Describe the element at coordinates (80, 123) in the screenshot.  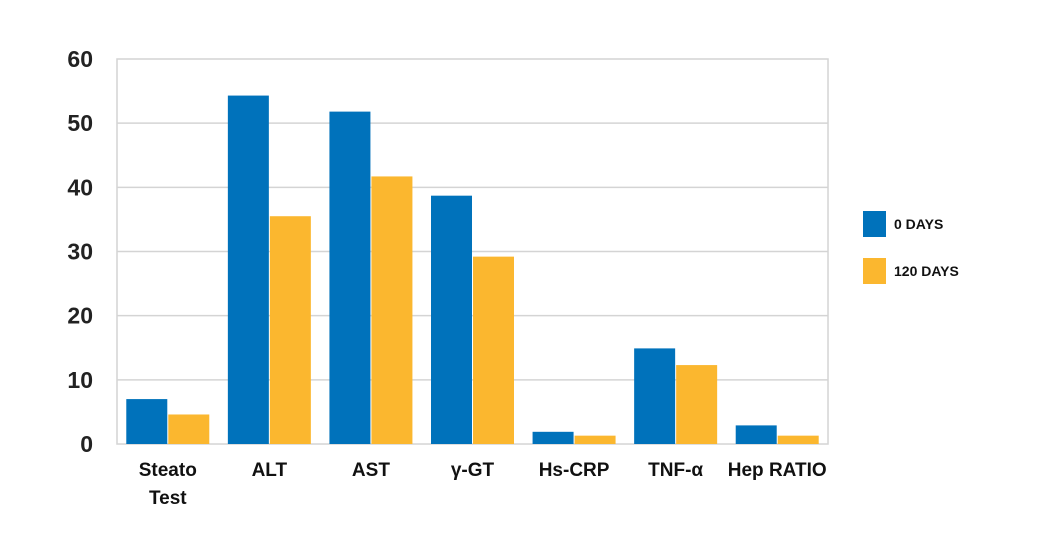
I see `y-tick-label: 50` at that location.